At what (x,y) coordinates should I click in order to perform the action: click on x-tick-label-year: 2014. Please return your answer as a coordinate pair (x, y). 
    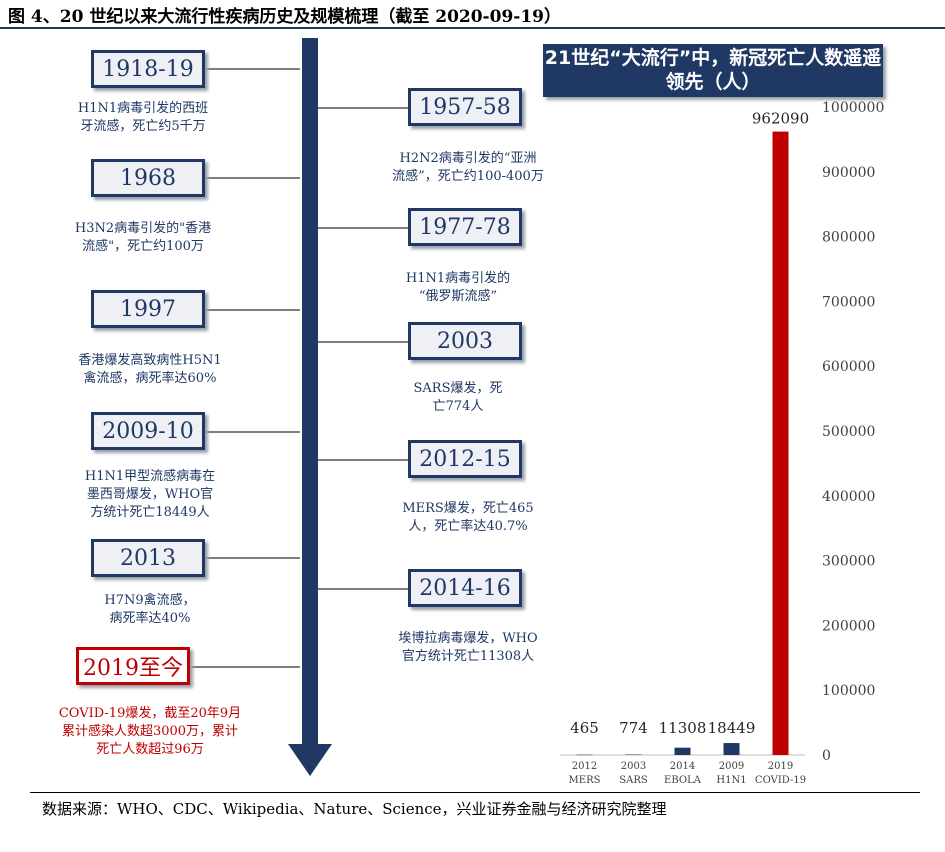
    Looking at the image, I should click on (682, 766).